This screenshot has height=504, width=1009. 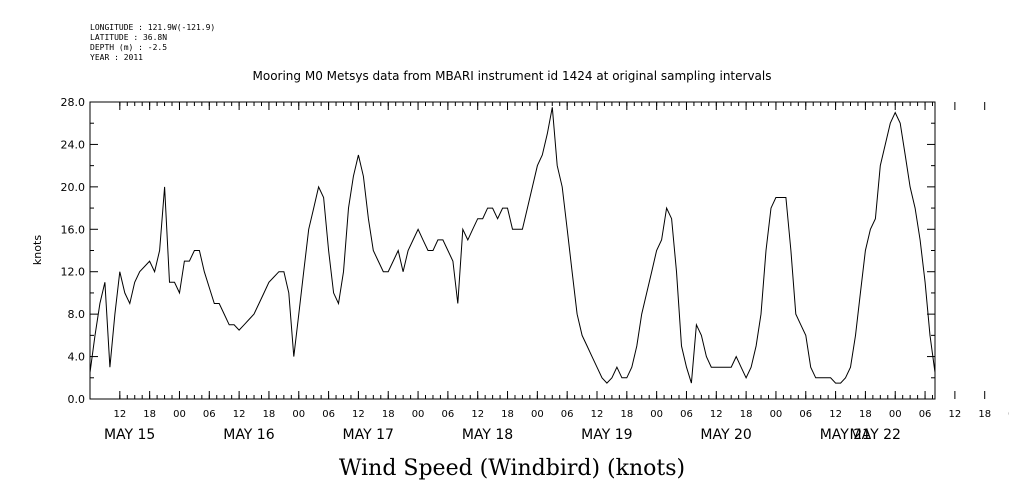 I want to click on meta-year: YEAR : 2011, so click(x=116, y=57).